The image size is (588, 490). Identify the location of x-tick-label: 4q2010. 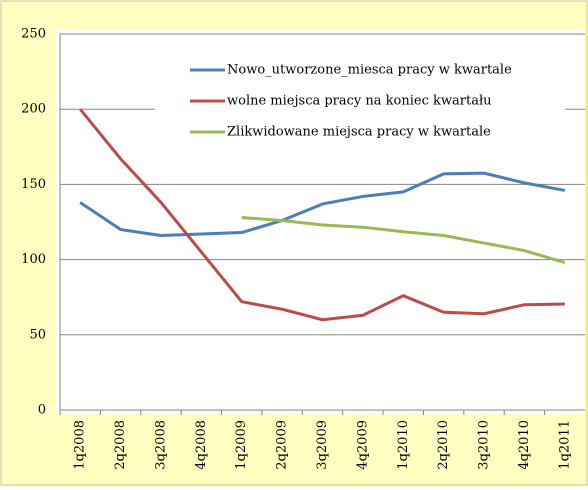
(524, 445).